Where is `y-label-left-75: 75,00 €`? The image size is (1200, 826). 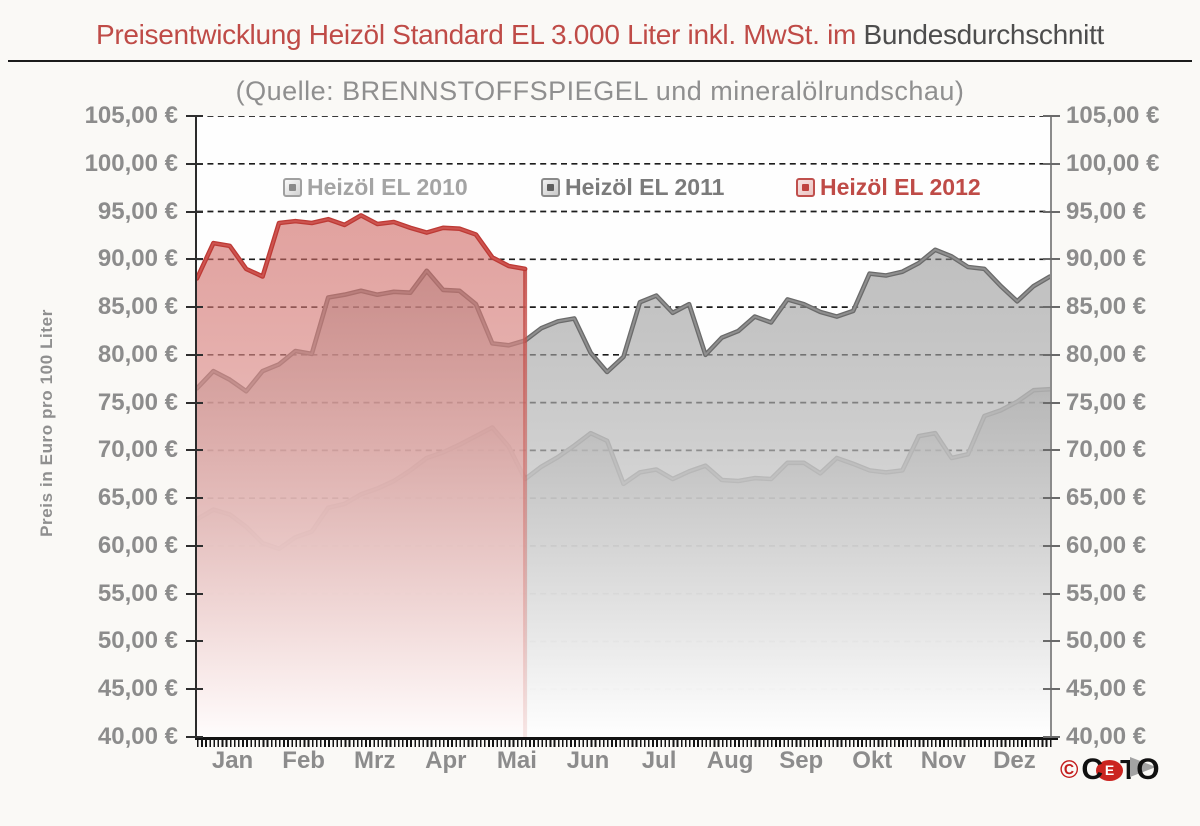 y-label-left-75: 75,00 € is located at coordinates (137, 402).